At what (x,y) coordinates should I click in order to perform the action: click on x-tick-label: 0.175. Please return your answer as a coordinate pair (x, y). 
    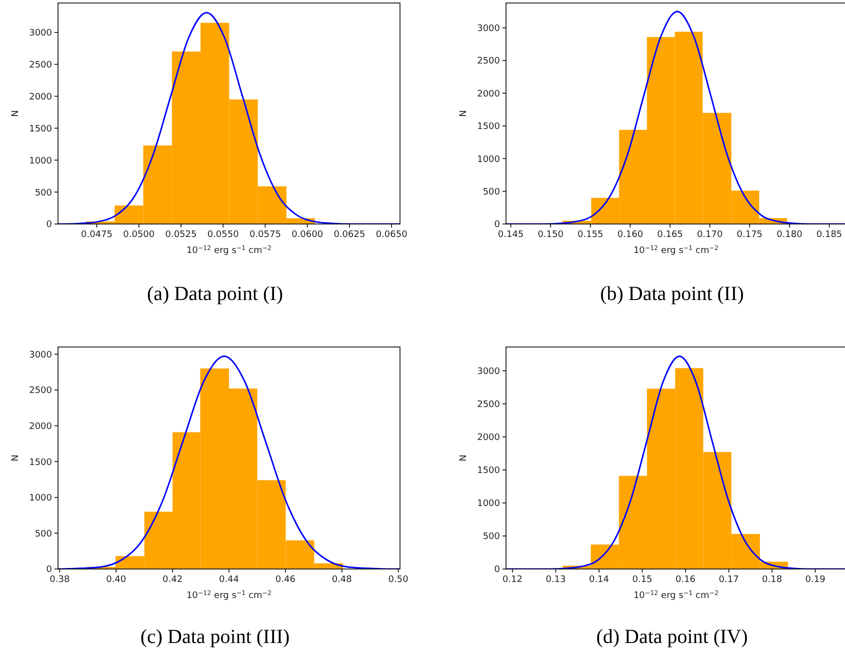
    Looking at the image, I should click on (749, 235).